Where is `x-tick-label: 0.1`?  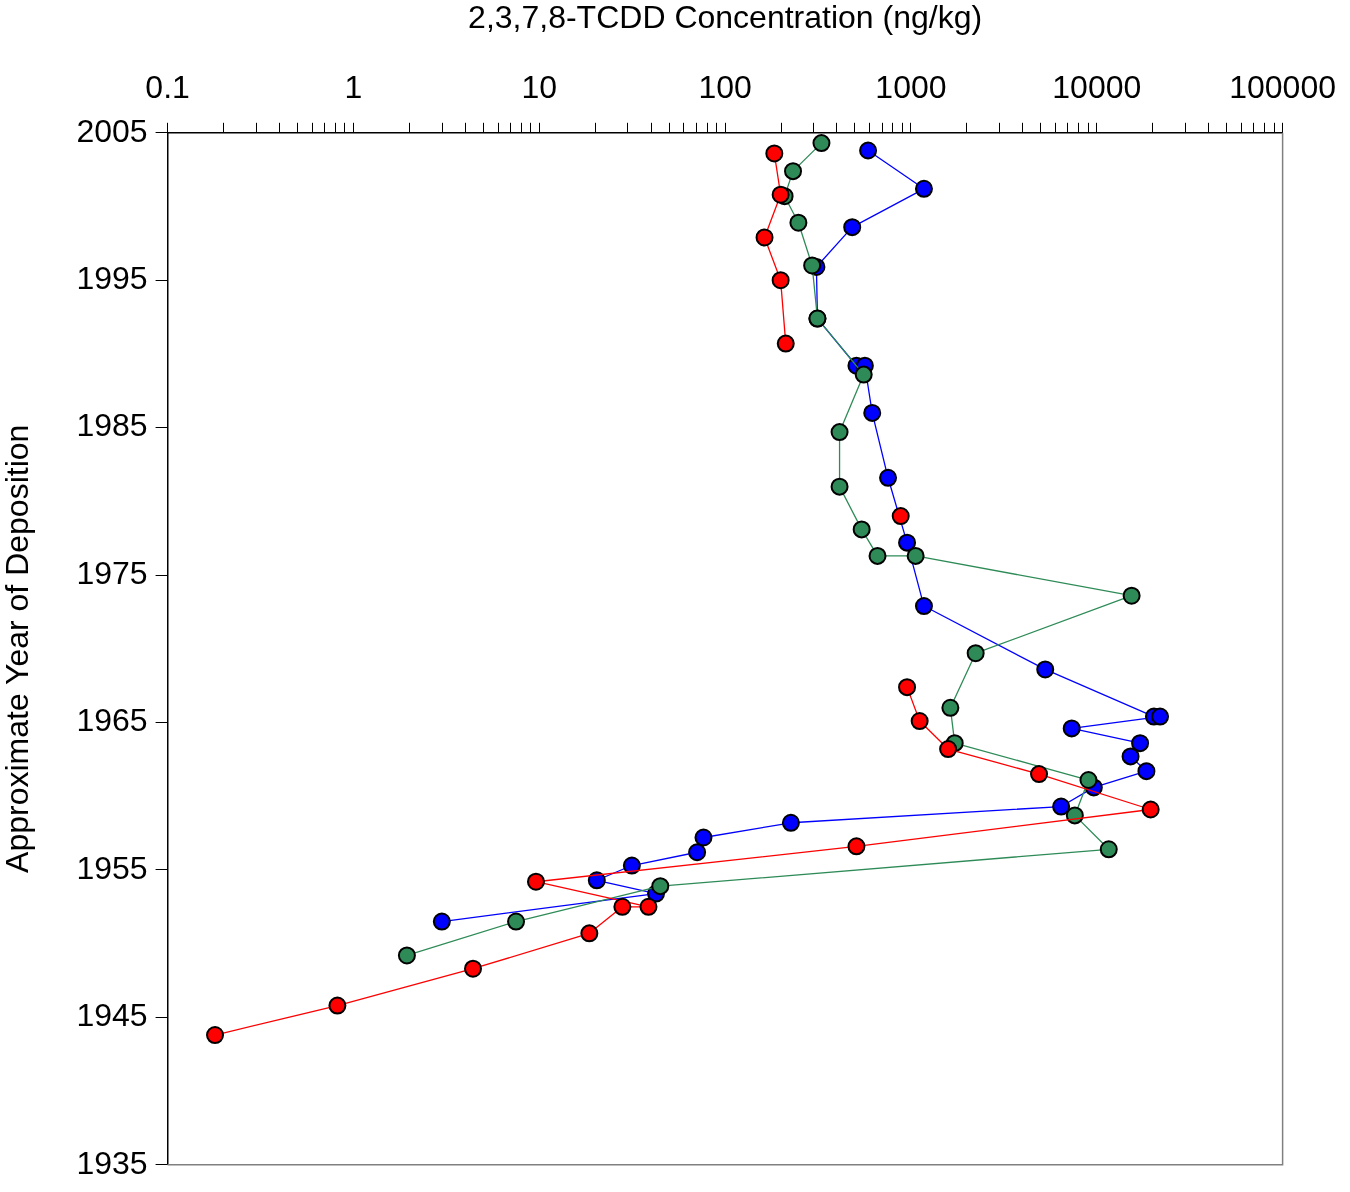
x-tick-label: 0.1 is located at coordinates (167, 87).